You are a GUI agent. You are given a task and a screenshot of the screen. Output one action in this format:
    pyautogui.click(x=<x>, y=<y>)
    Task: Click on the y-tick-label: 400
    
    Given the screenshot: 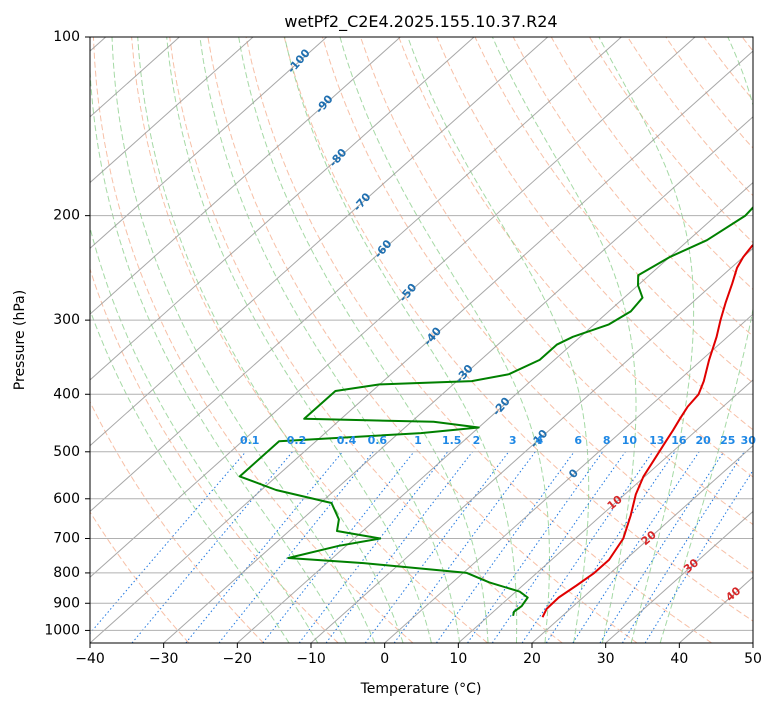 What is the action you would take?
    pyautogui.click(x=66, y=394)
    